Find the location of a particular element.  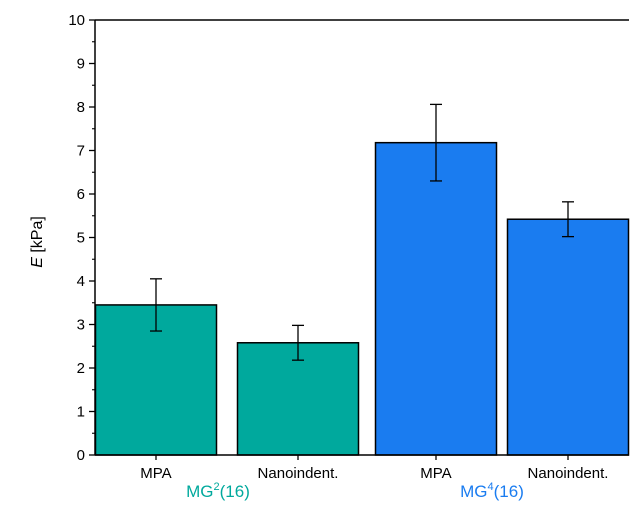

y-tick-label-6: 6 is located at coordinates (81, 194).